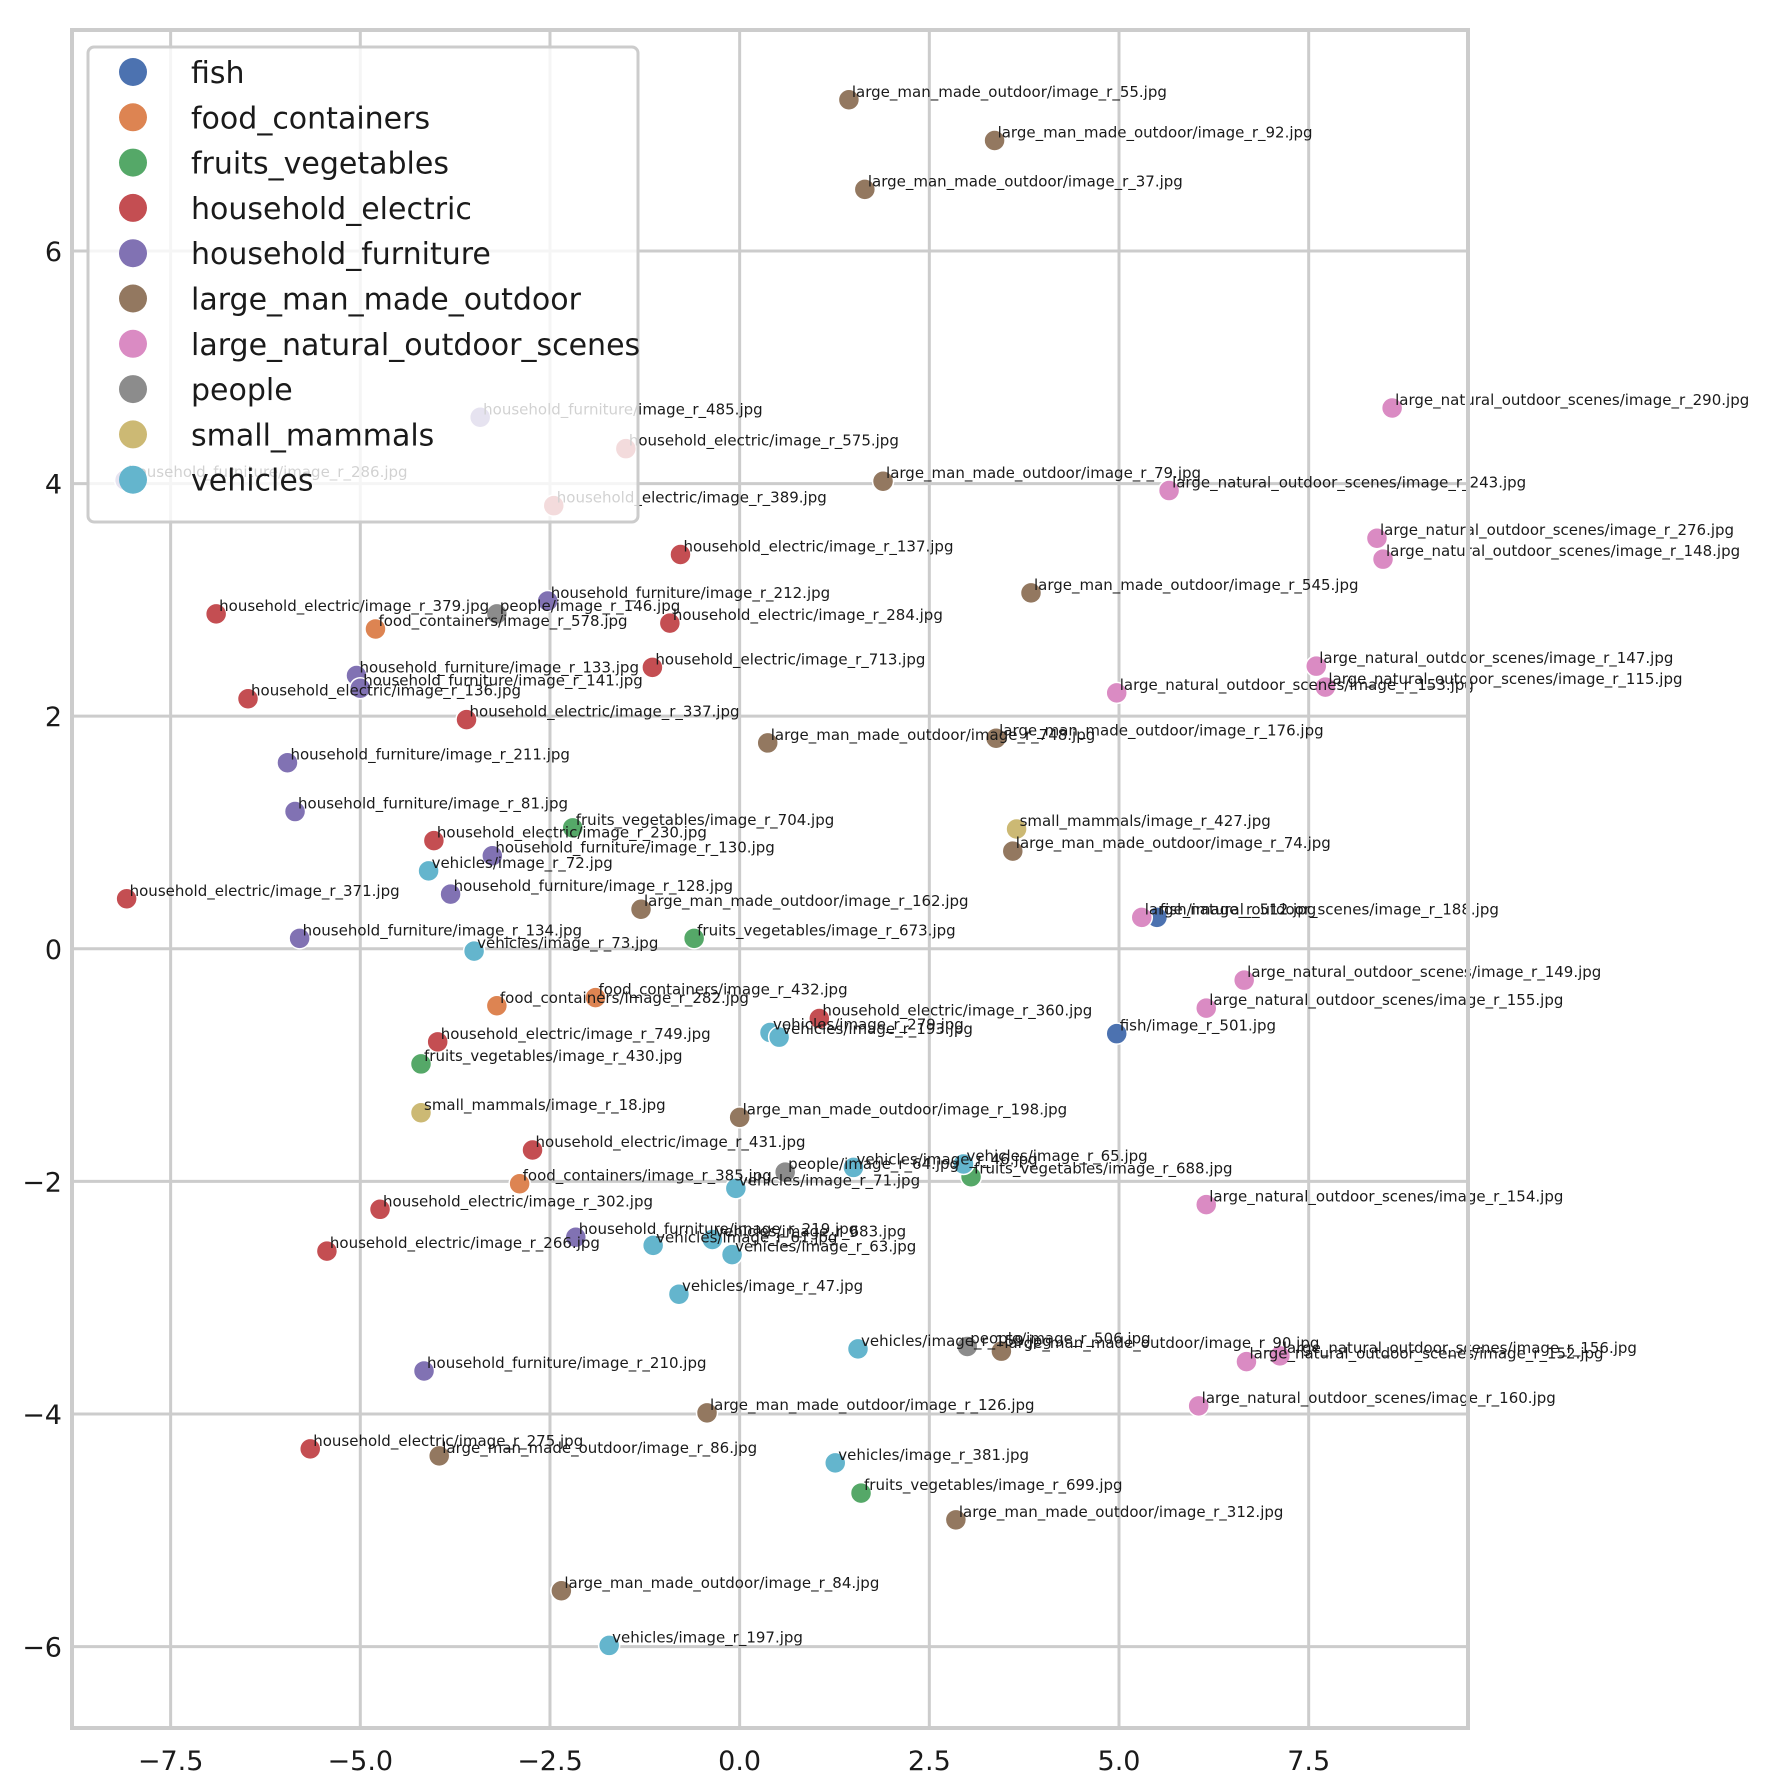  What do you see at coordinates (252, 481) in the screenshot?
I see `legend-label: vehicles` at bounding box center [252, 481].